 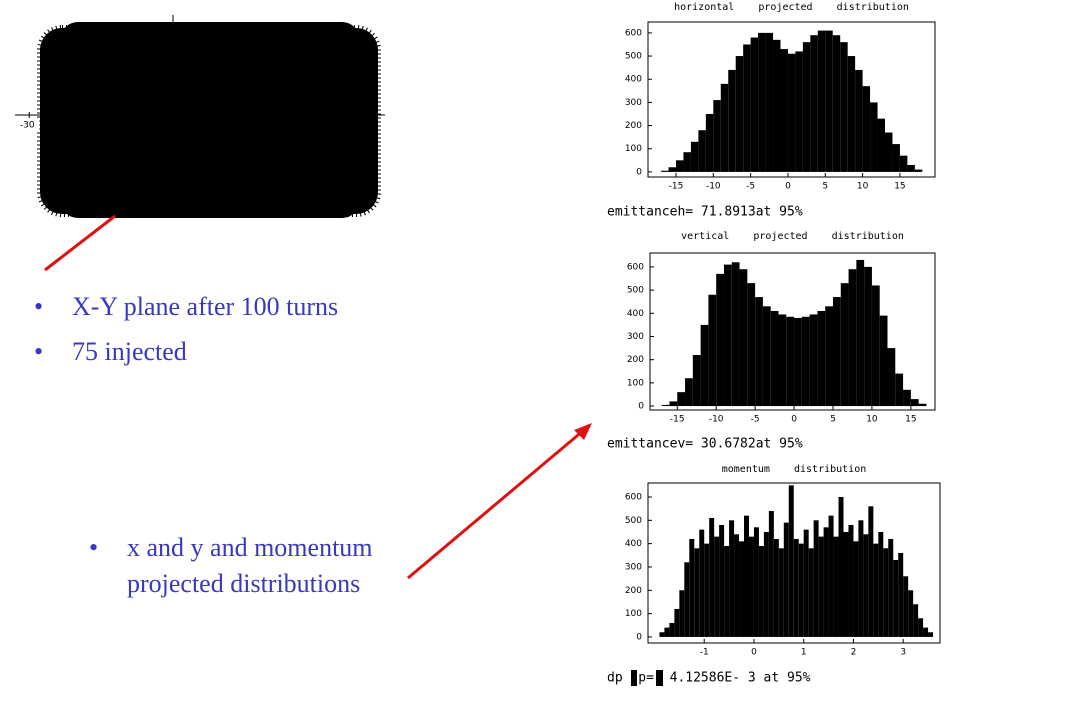 What do you see at coordinates (709, 678) in the screenshot?
I see `caption: dp p= 4.12586E- 3 at 95%` at bounding box center [709, 678].